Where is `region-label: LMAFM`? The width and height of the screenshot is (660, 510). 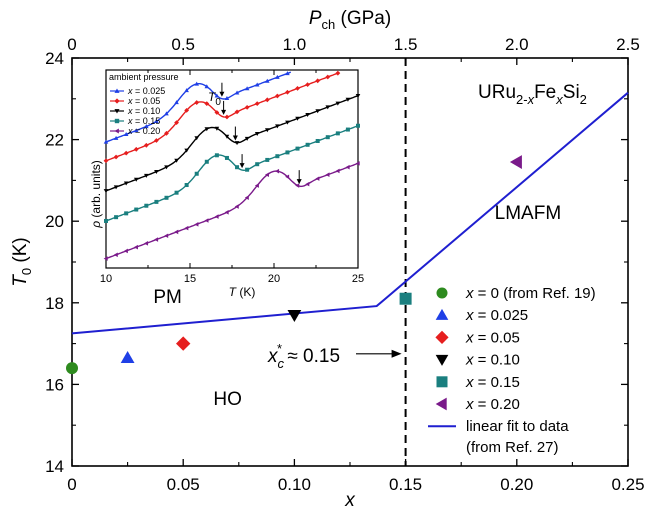
region-label: LMAFM is located at coordinates (528, 213).